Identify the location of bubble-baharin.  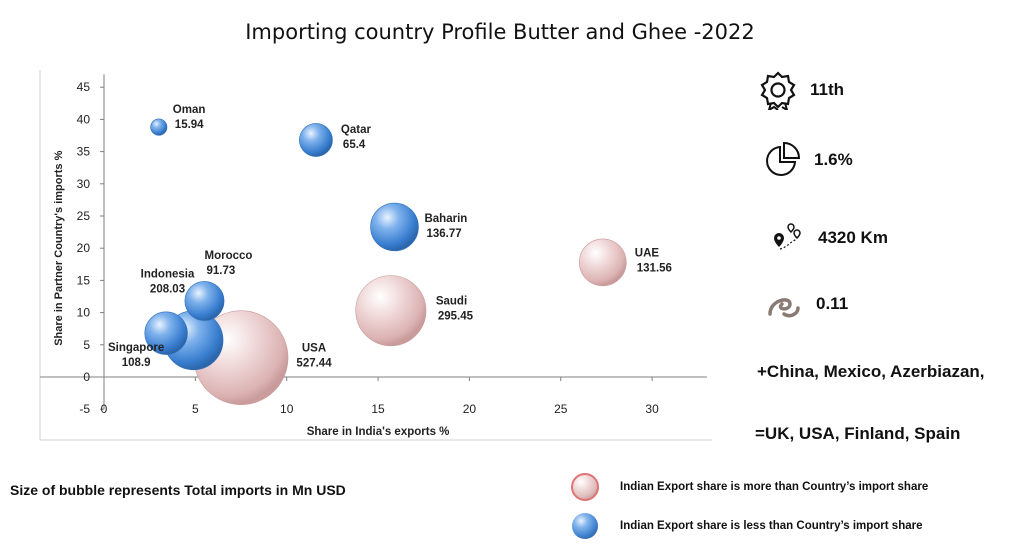
(394, 227).